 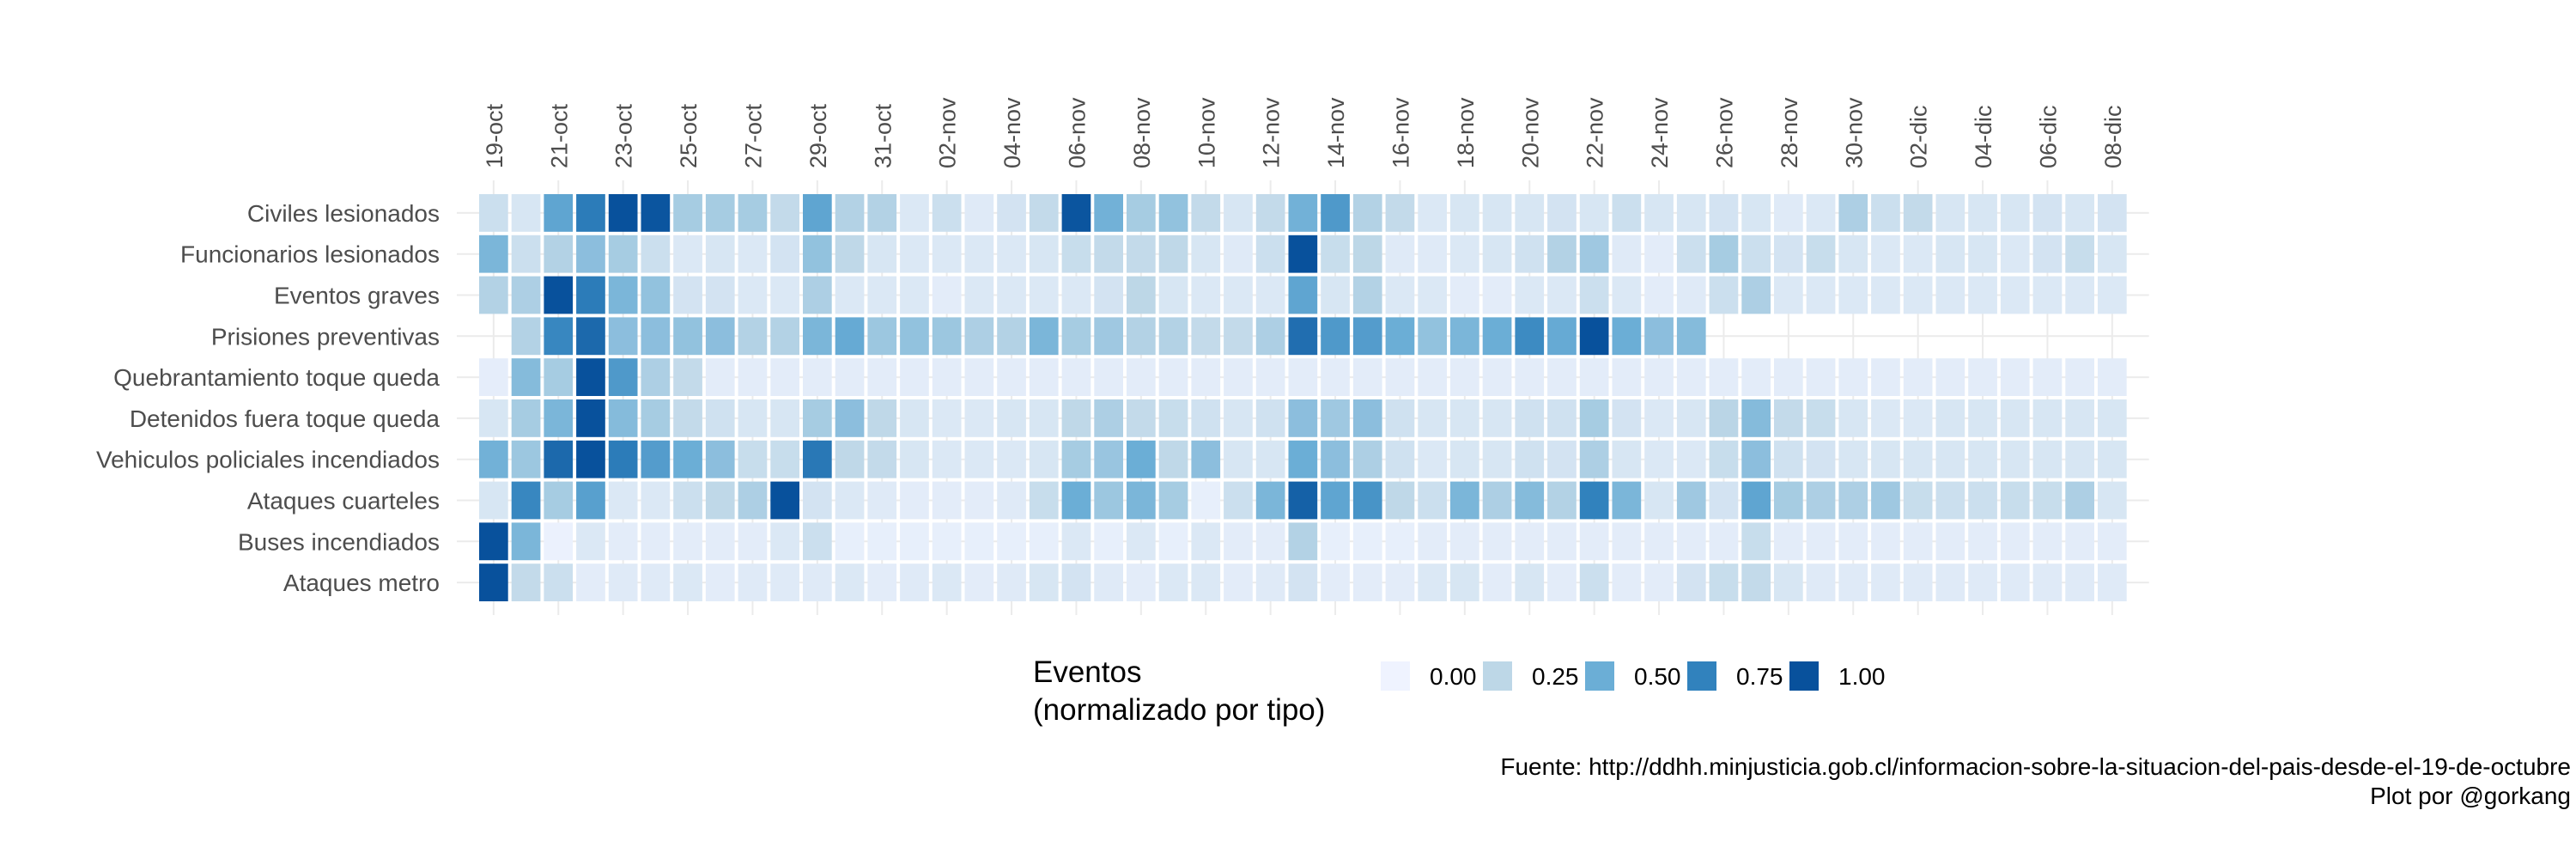 I want to click on legend-swatch, so click(x=1497, y=676).